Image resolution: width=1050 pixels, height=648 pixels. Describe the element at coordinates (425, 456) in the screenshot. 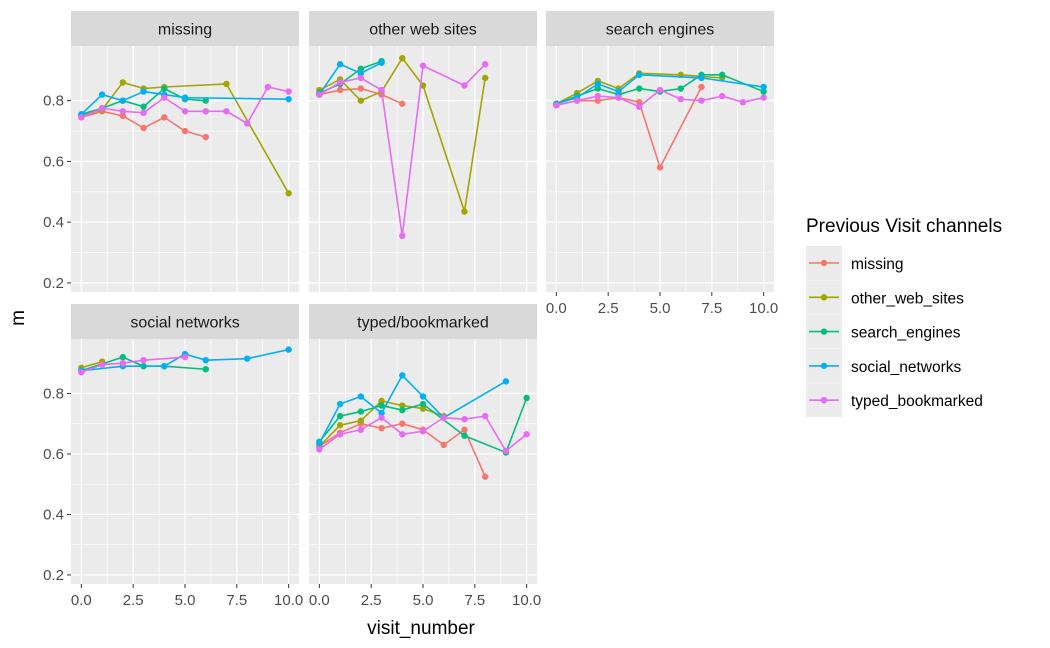

I see `panel-typed-bookmarked: typed/bookmarked 0.0 2.5 5.0 7.5 10.0` at that location.